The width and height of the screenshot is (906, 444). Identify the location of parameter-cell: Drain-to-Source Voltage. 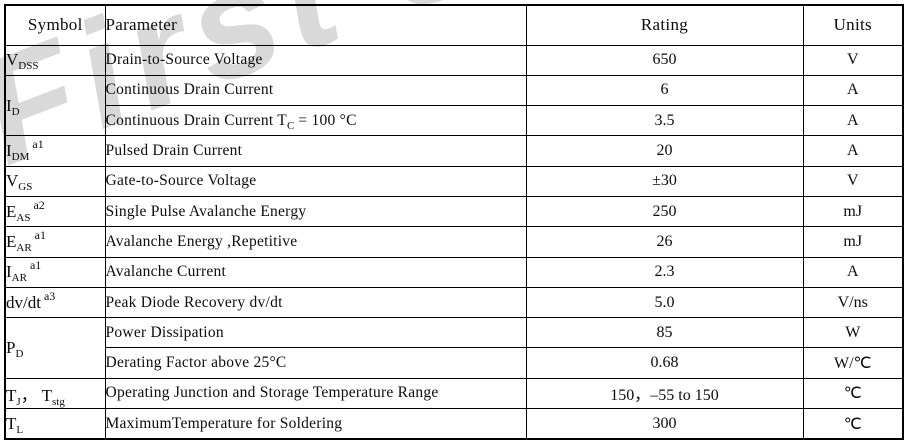
(315, 60).